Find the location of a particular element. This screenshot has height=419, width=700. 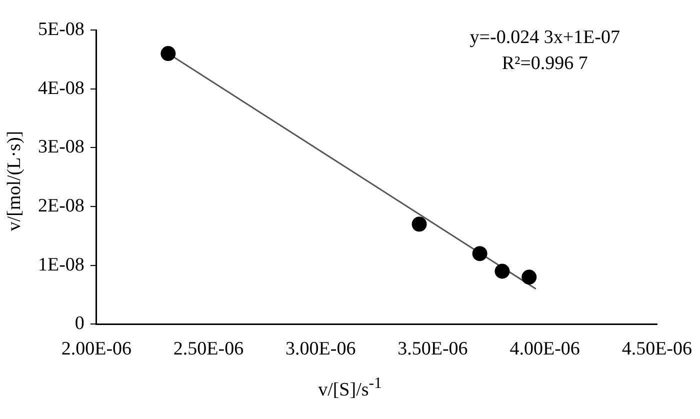

y-tick-label: 4E-08 is located at coordinates (61, 88).